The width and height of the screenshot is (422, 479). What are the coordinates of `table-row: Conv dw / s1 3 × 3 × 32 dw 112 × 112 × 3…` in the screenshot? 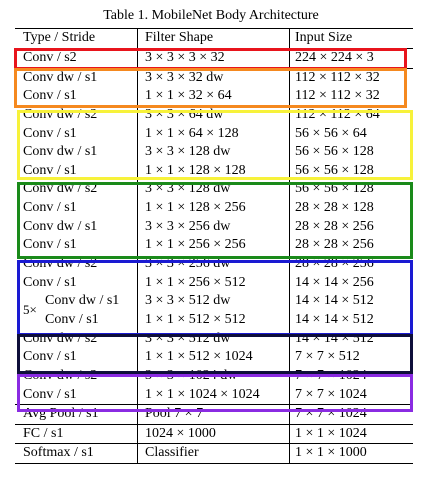 It's located at (214, 78).